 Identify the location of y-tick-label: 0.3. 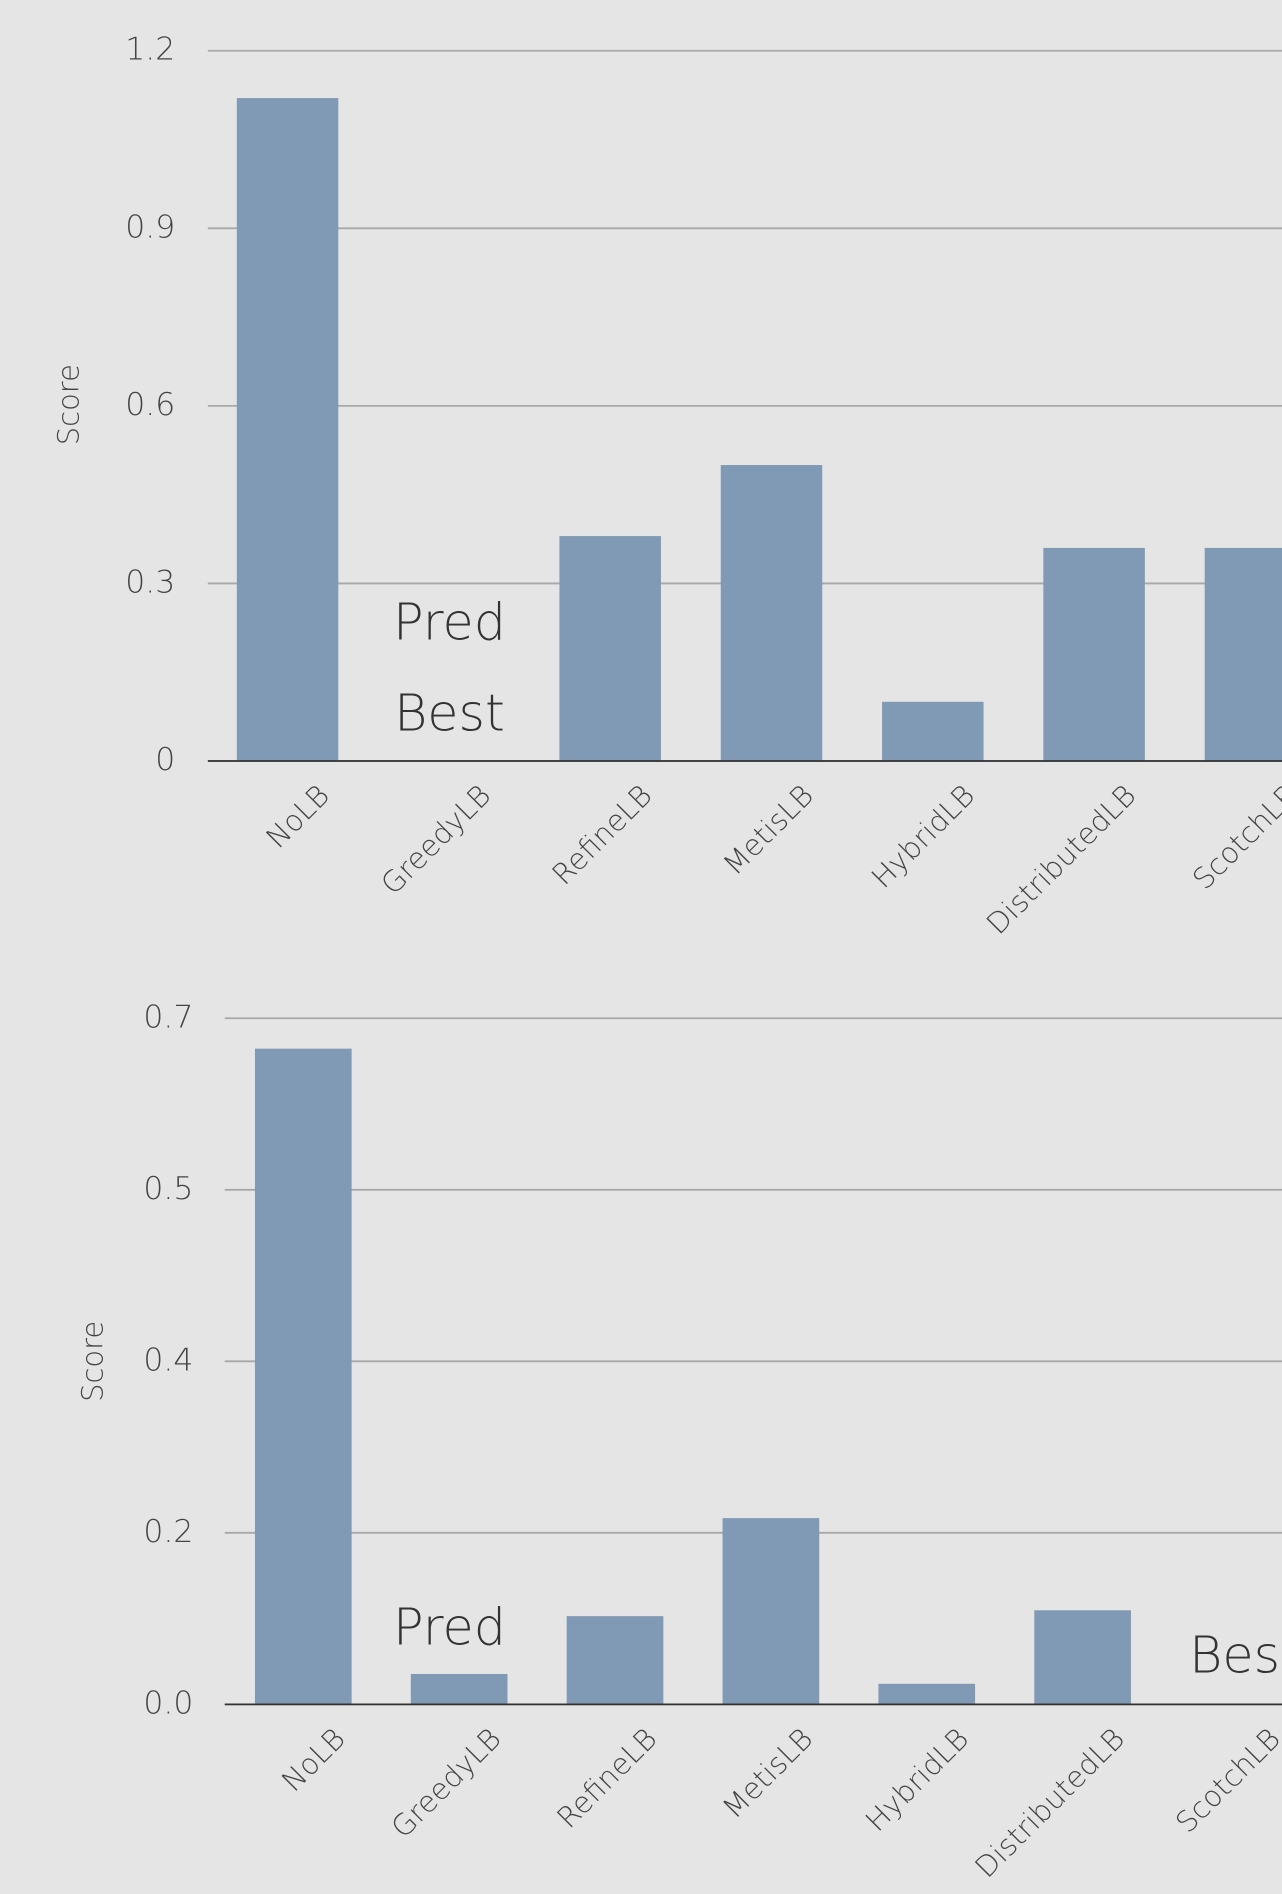
(150, 582).